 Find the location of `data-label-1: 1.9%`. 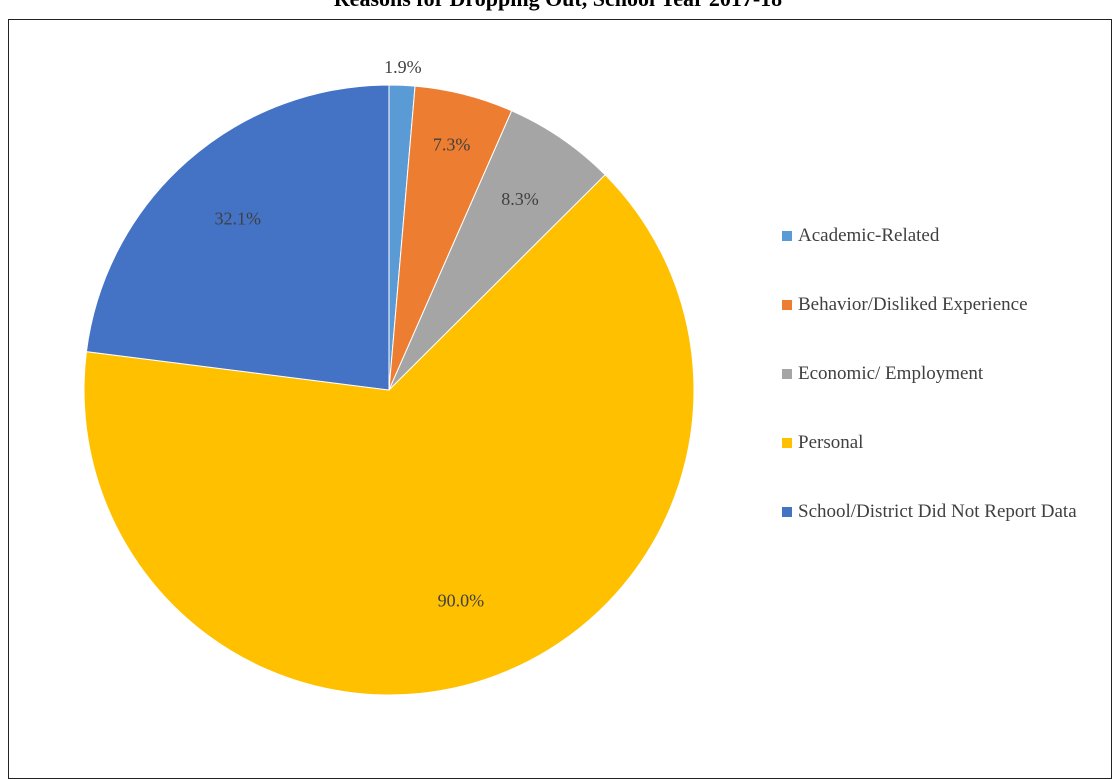

data-label-1: 1.9% is located at coordinates (403, 67).